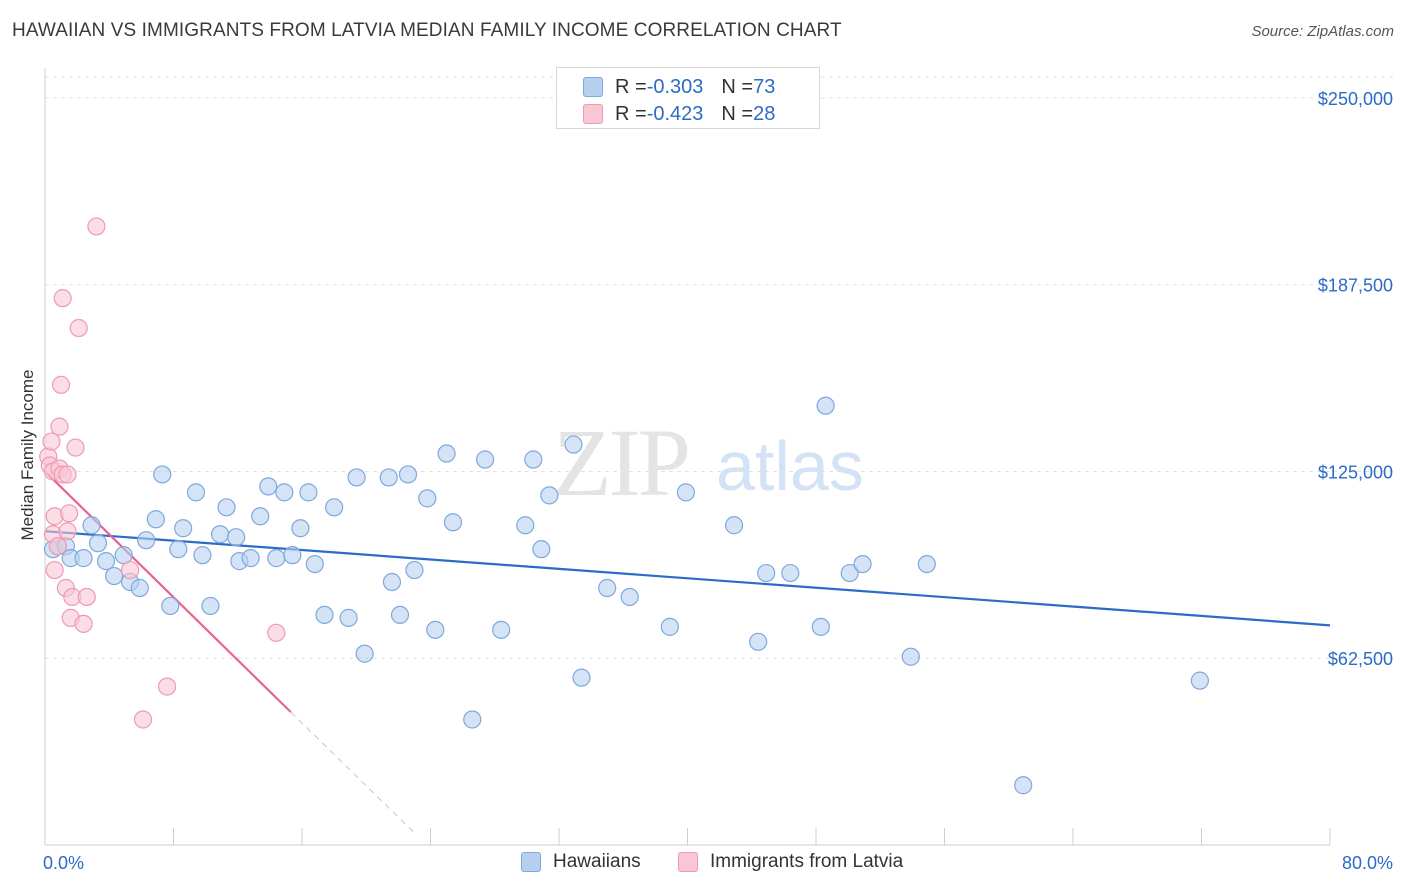  Describe the element at coordinates (708, 462) in the screenshot. I see `watermark: ZIP atlas` at that location.